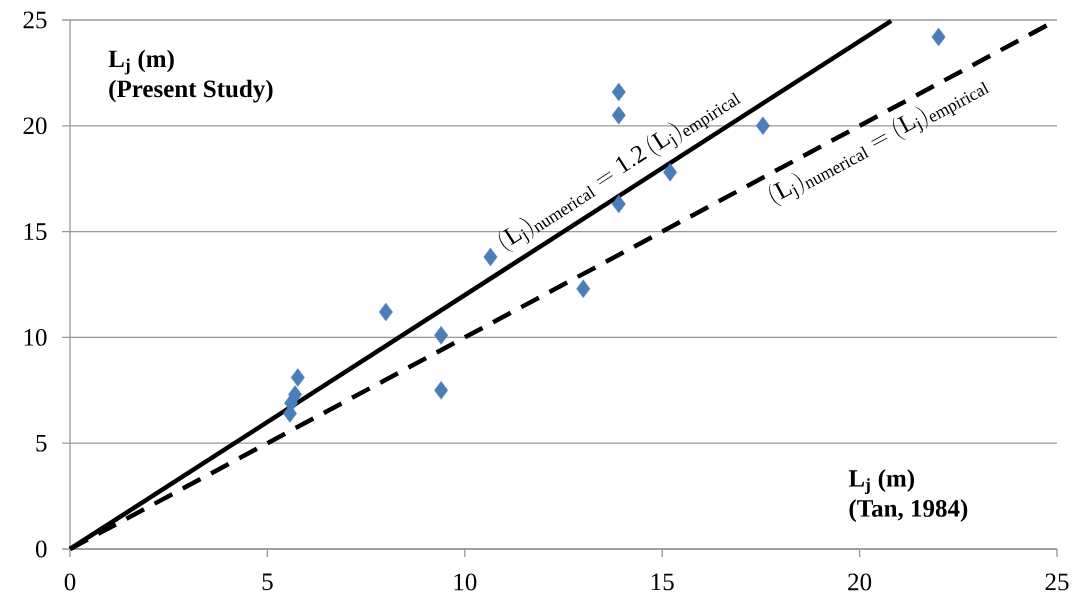 Image resolution: width=1076 pixels, height=615 pixels. Describe the element at coordinates (465, 582) in the screenshot. I see `x-tick-label: 10` at that location.